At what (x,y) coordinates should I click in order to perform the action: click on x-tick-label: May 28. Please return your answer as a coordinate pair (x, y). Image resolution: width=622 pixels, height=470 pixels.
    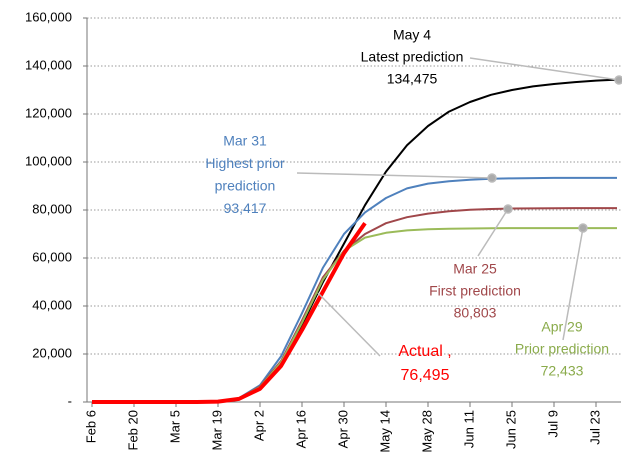
    Looking at the image, I should click on (426, 431).